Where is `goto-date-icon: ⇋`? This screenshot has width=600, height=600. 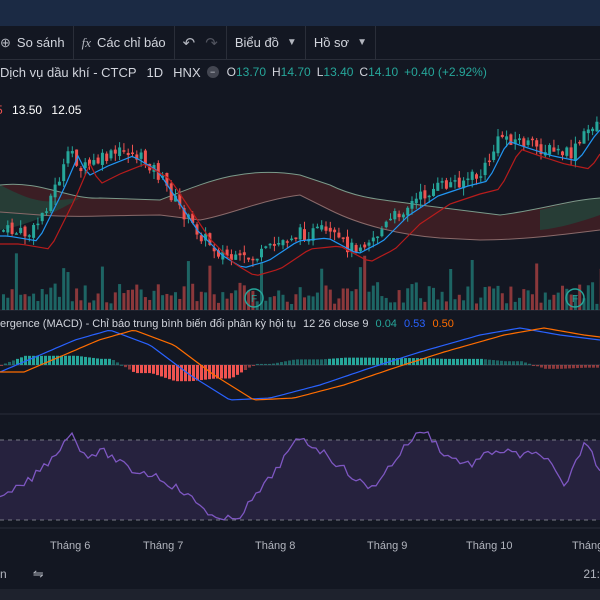
goto-date-icon: ⇋ is located at coordinates (38, 573).